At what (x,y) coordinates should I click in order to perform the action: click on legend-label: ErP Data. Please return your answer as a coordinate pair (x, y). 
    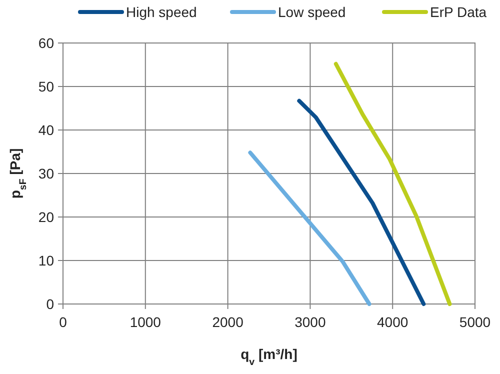
    Looking at the image, I should click on (458, 12).